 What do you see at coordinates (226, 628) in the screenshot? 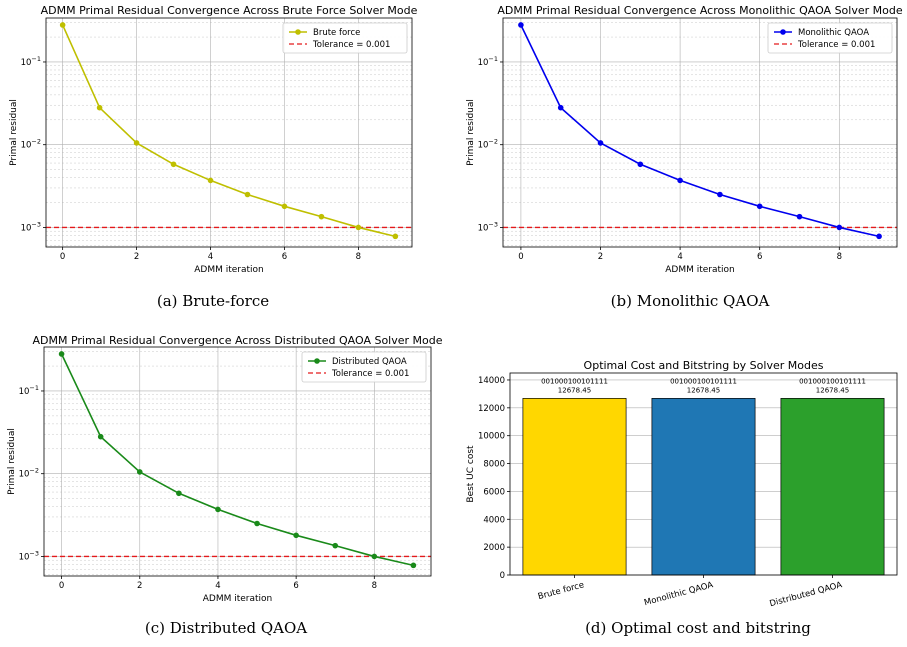
I see `figure-caption: (c) Distributed QAOA` at bounding box center [226, 628].